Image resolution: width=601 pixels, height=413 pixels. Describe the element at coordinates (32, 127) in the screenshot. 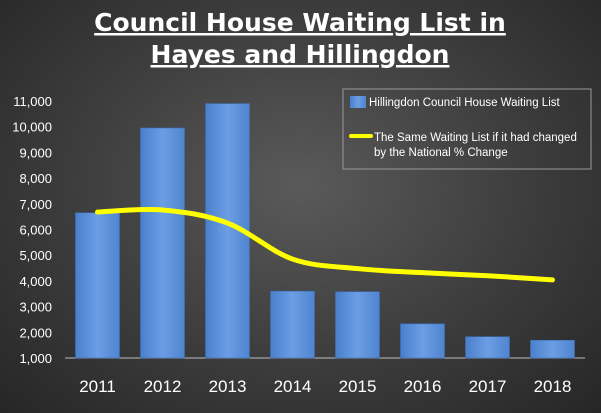

I see `y-tick-label: 10,000` at that location.